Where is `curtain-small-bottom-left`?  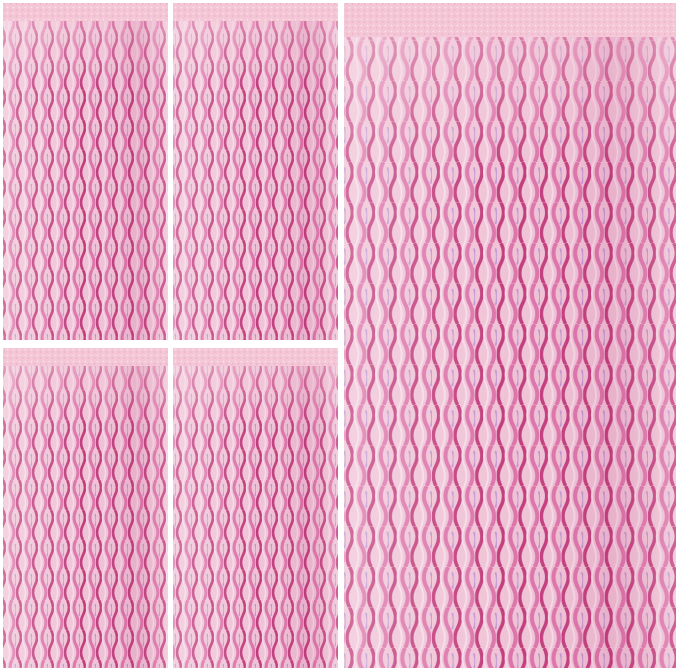
curtain-small-bottom-left is located at coordinates (85, 508).